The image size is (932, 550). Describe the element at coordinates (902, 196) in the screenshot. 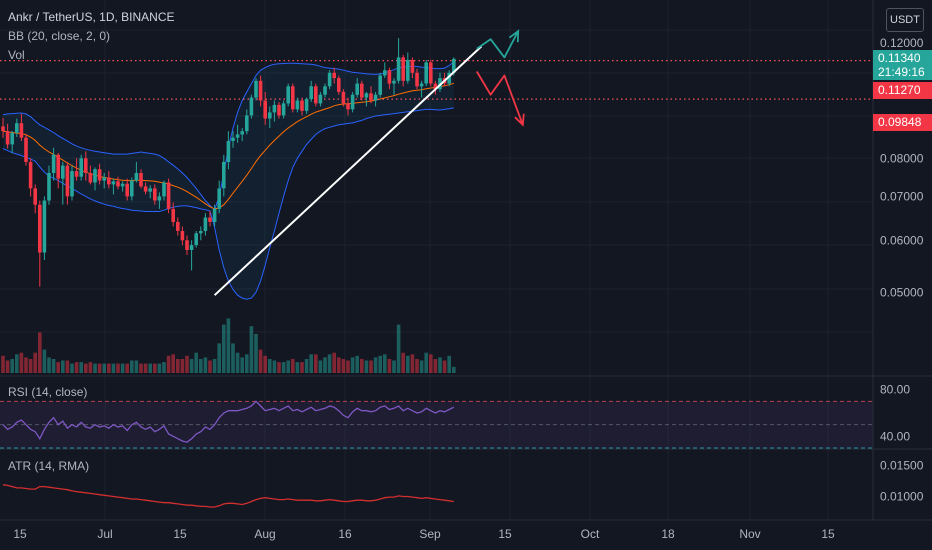

I see `price-tick-label: 0.07000` at that location.